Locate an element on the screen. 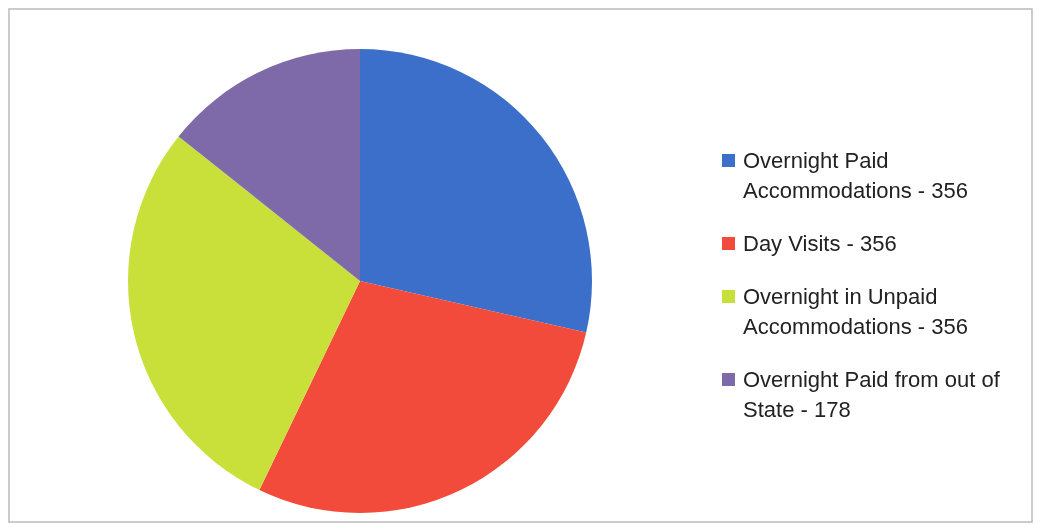 The image size is (1041, 531). legend-label: Overnight in Unpaid Accommodations - 356 is located at coordinates (855, 311).